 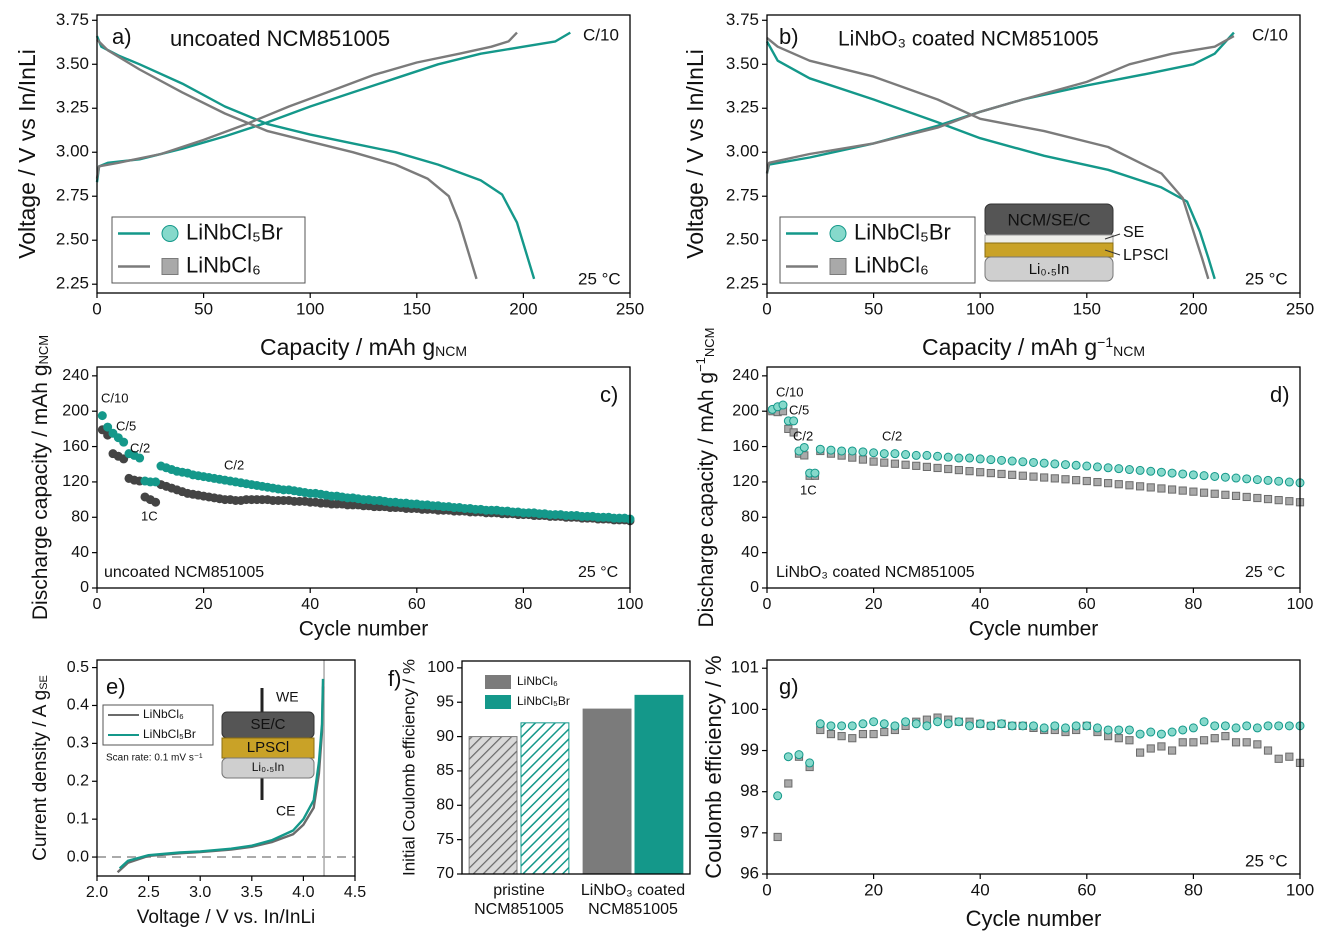 What do you see at coordinates (980, 889) in the screenshot?
I see `x-tick-label: 40` at bounding box center [980, 889].